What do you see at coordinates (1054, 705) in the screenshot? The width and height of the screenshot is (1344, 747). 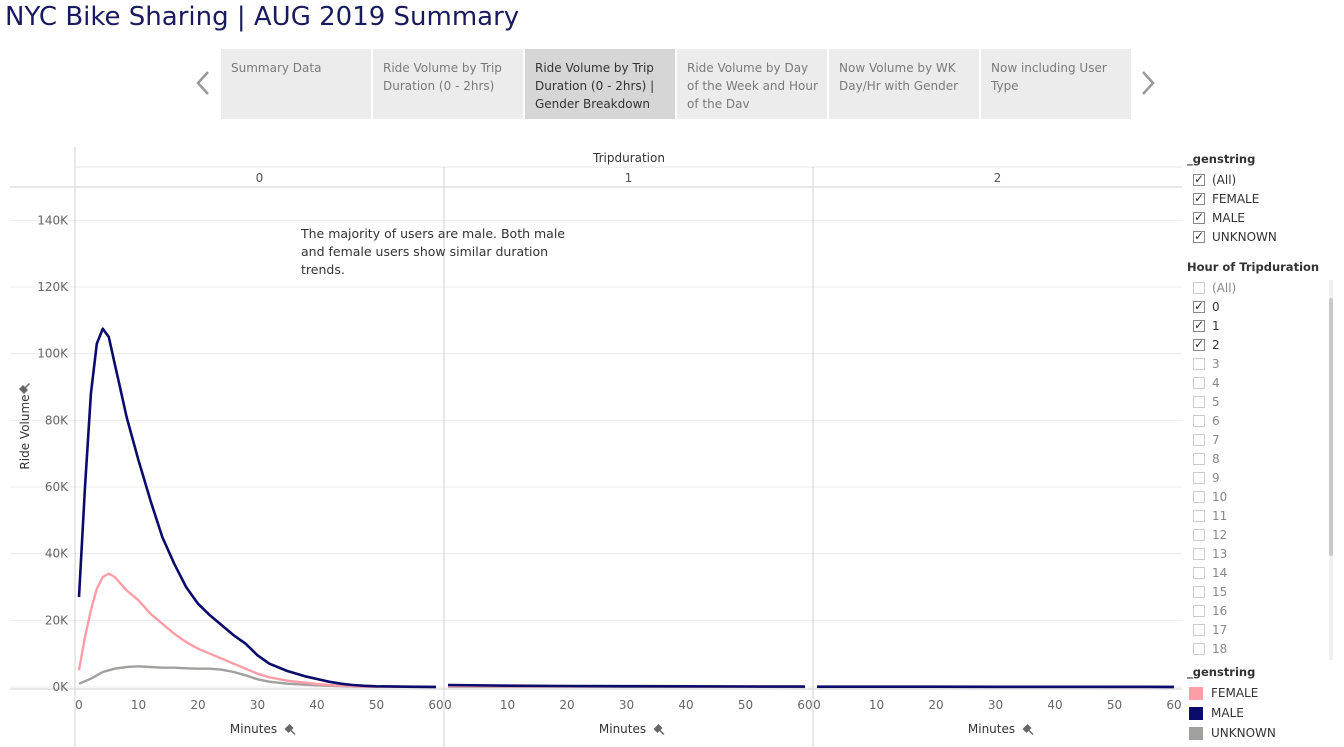 I see `x-tick-label: 40` at bounding box center [1054, 705].